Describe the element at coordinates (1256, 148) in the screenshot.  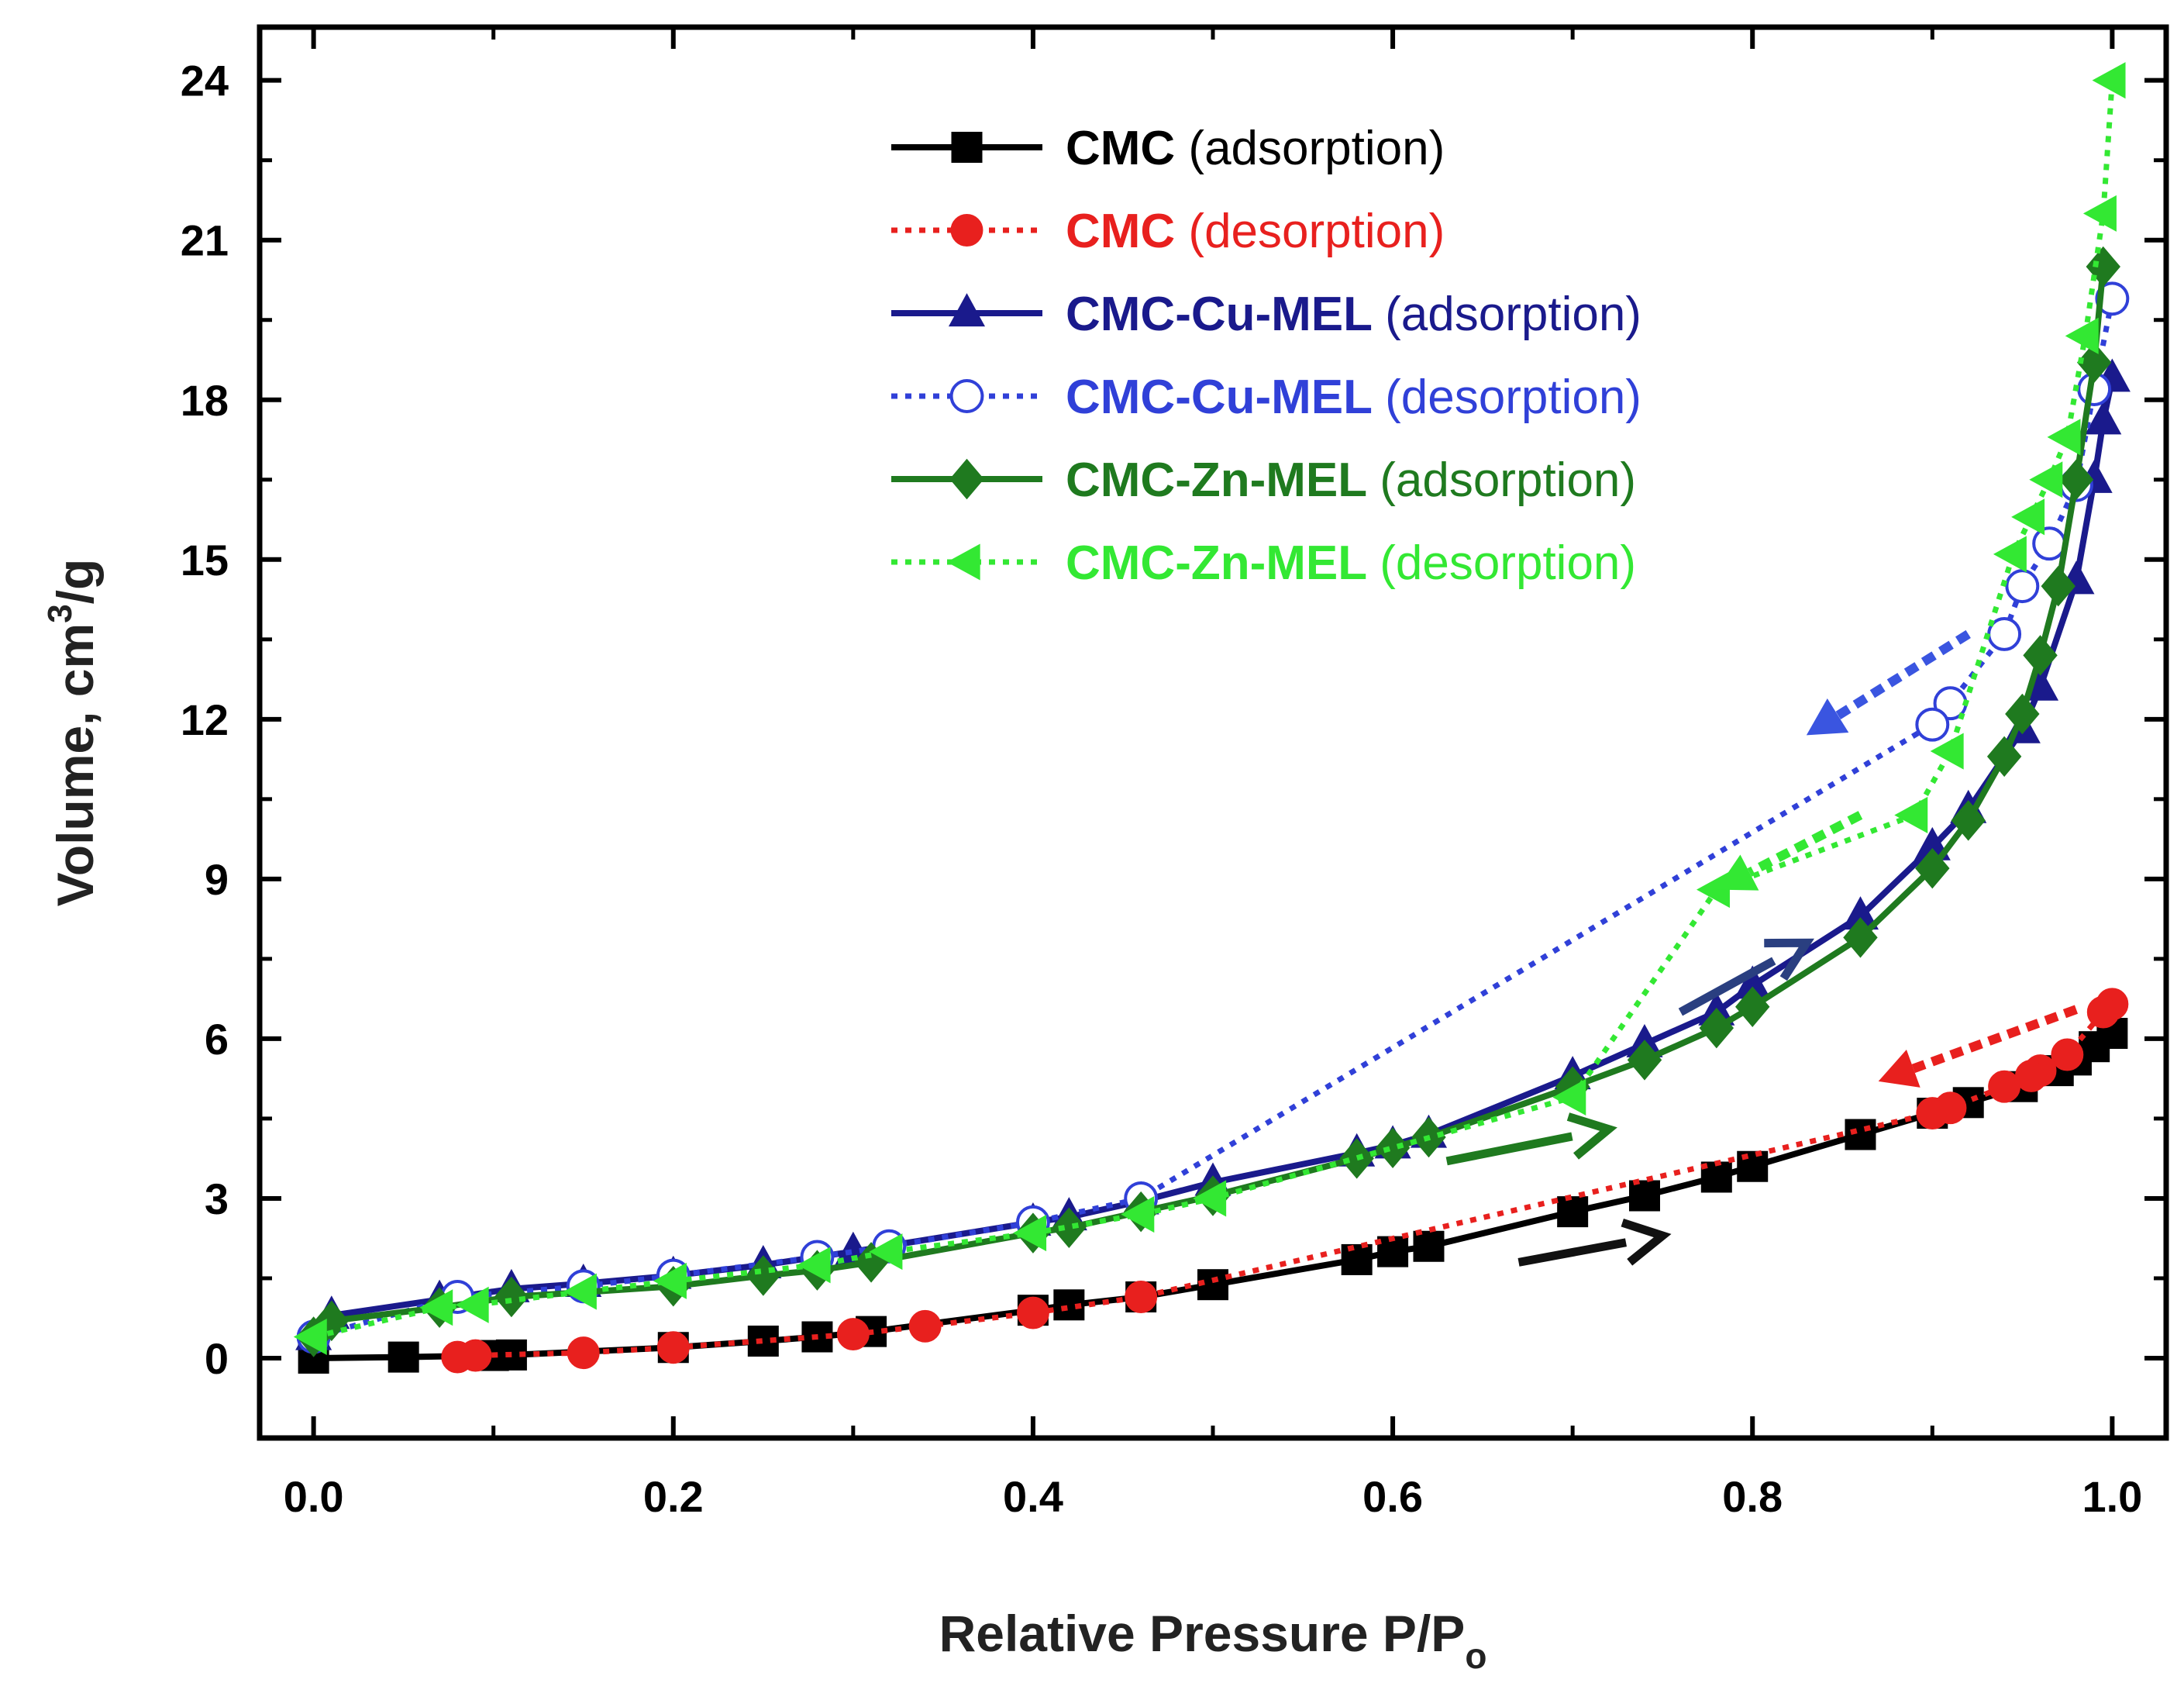
I see `legend-label: CMC (adsorption)` at that location.